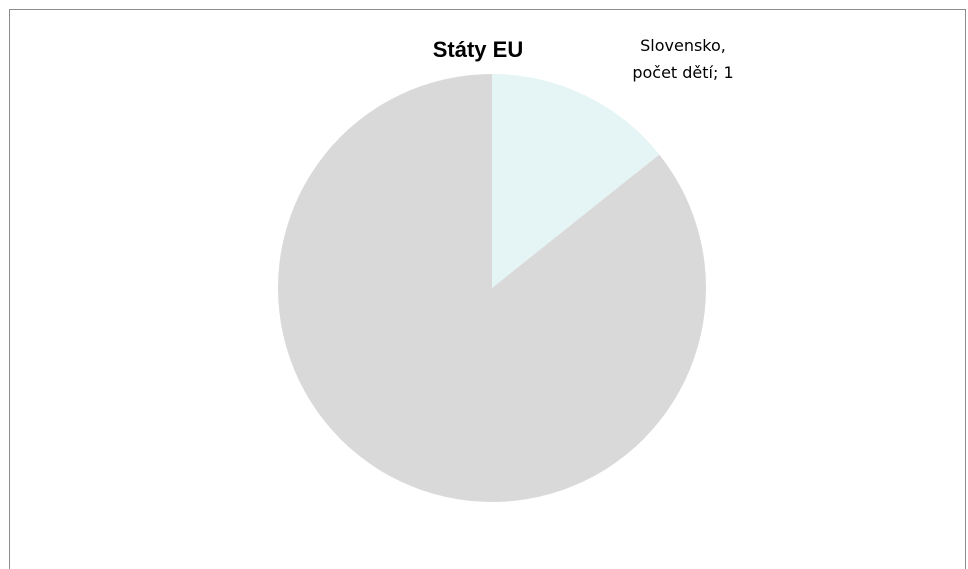  What do you see at coordinates (682, 59) in the screenshot?
I see `data-label-slovensko: Slovensko, počet dětí; 1` at bounding box center [682, 59].